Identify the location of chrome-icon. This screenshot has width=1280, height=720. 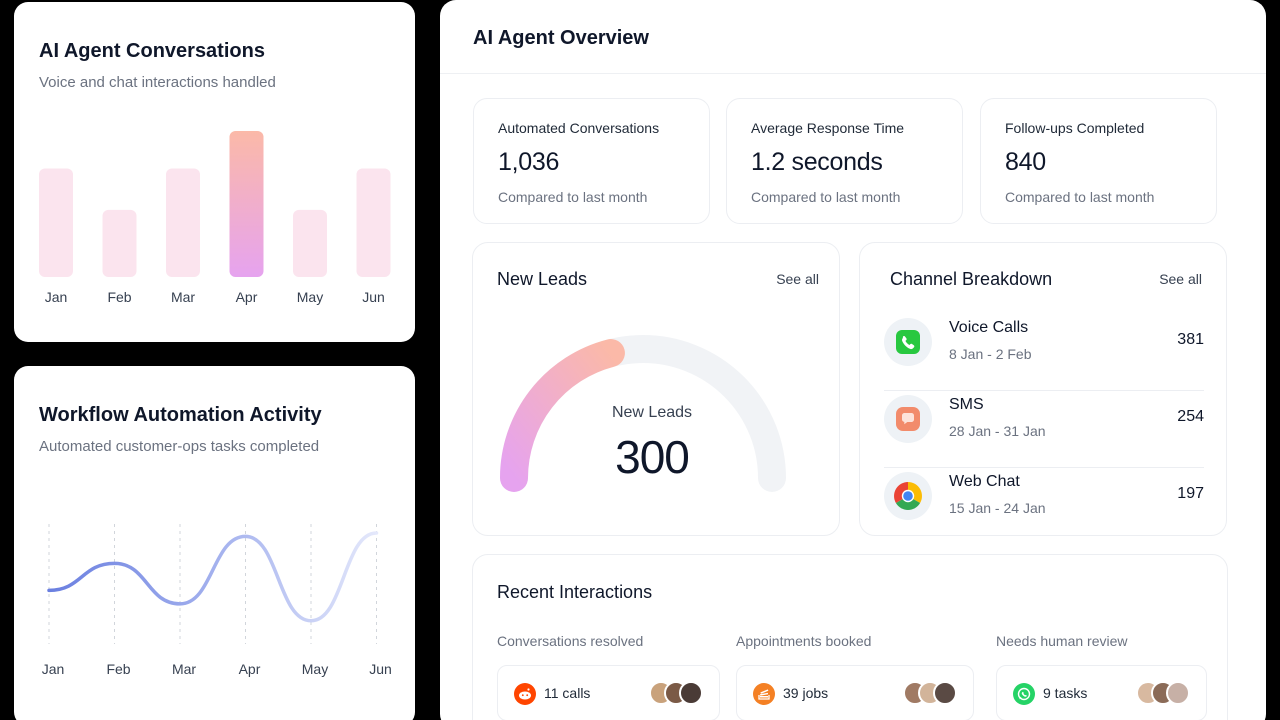
(908, 496).